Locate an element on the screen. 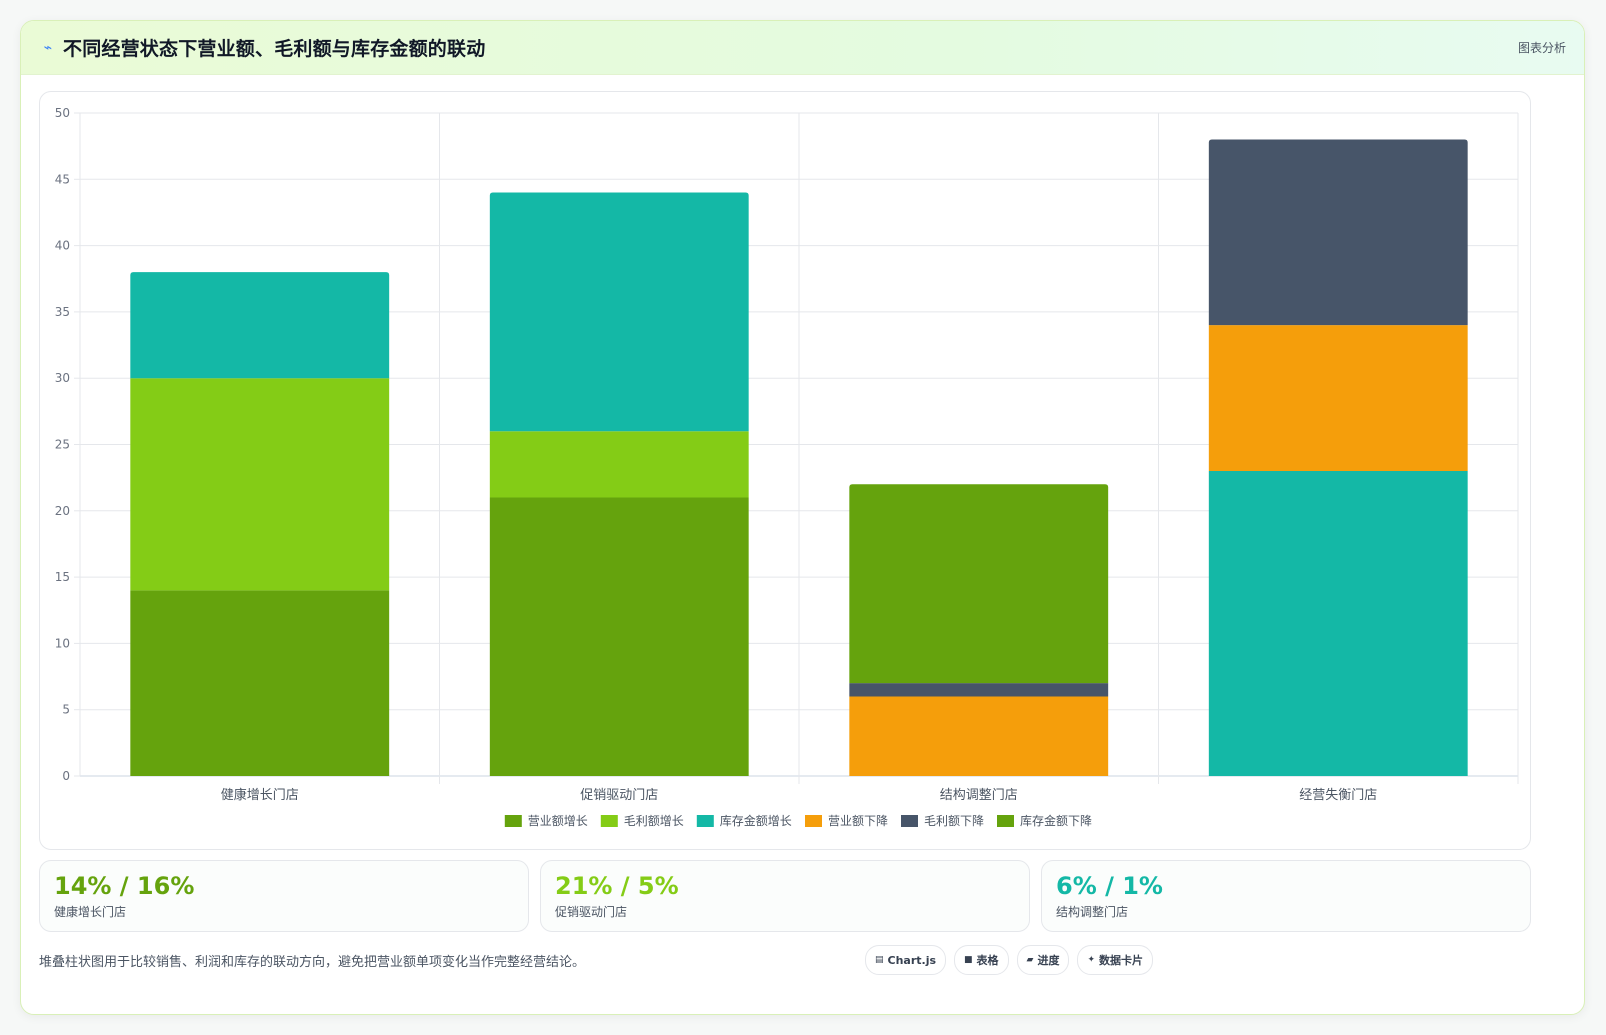 The image size is (1606, 1035). chip-label: 表格 is located at coordinates (987, 960).